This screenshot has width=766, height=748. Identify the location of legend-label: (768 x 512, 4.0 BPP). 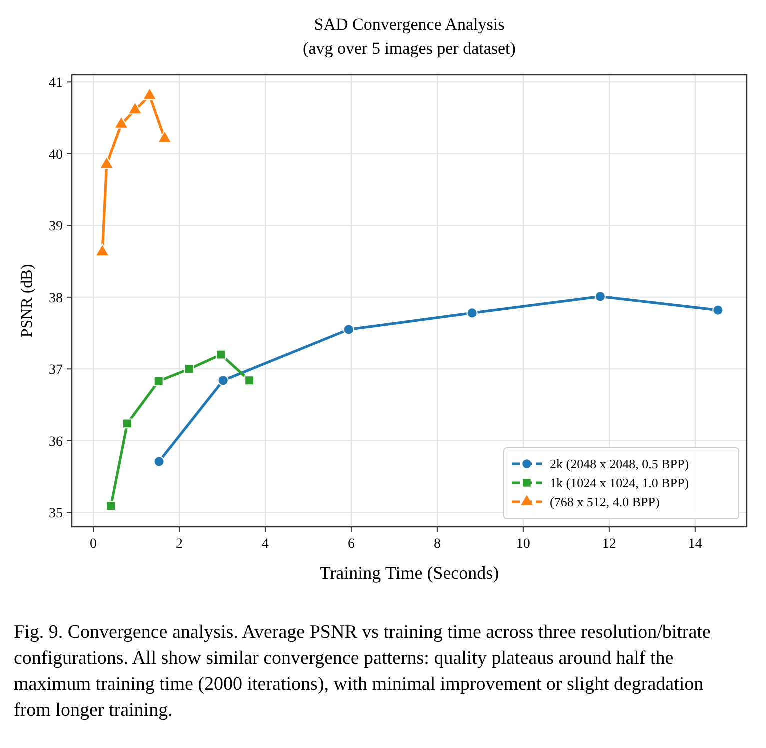
(605, 502).